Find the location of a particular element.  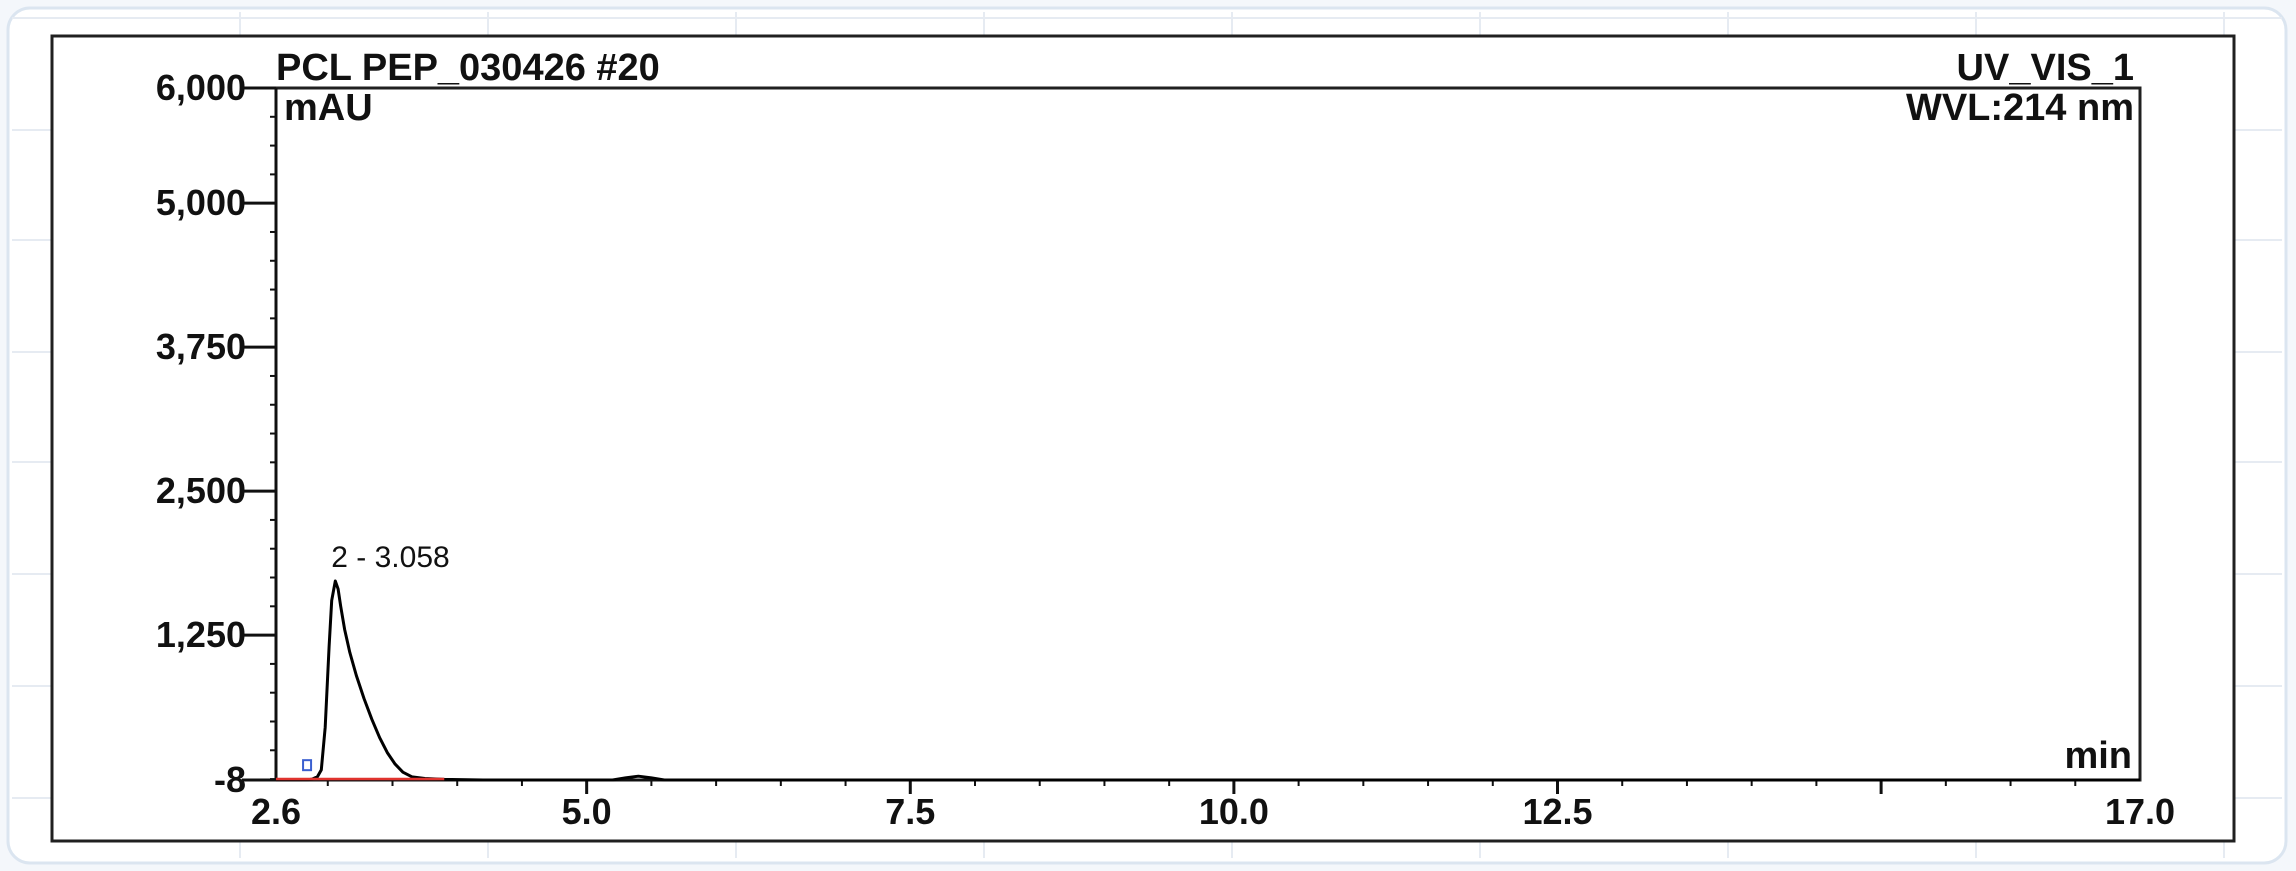

wavelength-label: WVL:214 nm is located at coordinates (2020, 108).